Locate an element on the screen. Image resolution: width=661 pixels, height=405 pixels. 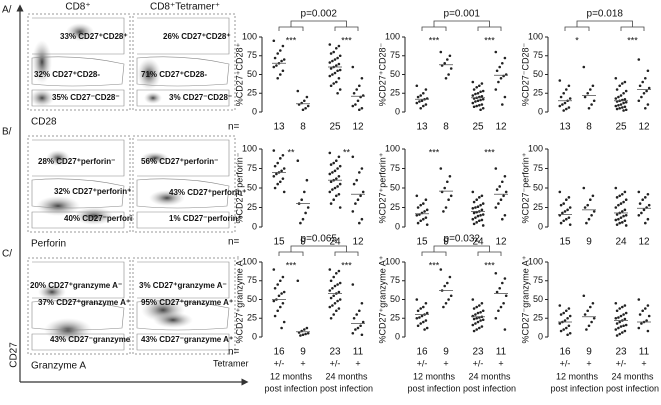
column-header: CD8⁺ is located at coordinates (77, 7).